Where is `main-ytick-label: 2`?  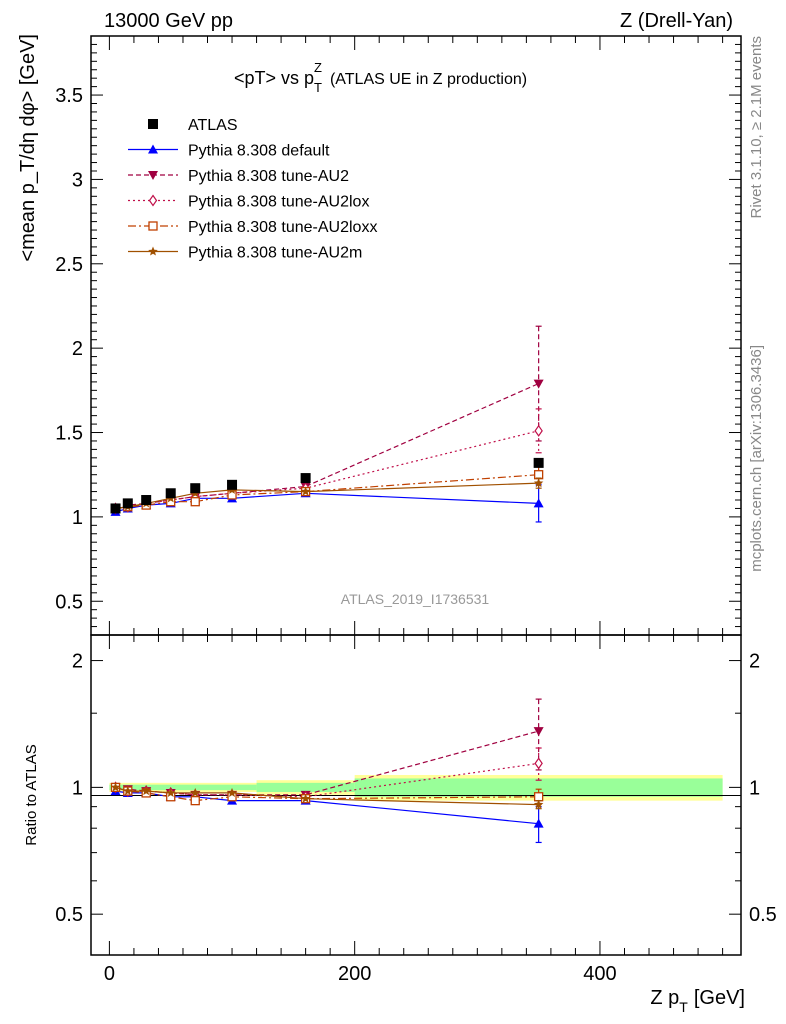 main-ytick-label: 2 is located at coordinates (77, 349).